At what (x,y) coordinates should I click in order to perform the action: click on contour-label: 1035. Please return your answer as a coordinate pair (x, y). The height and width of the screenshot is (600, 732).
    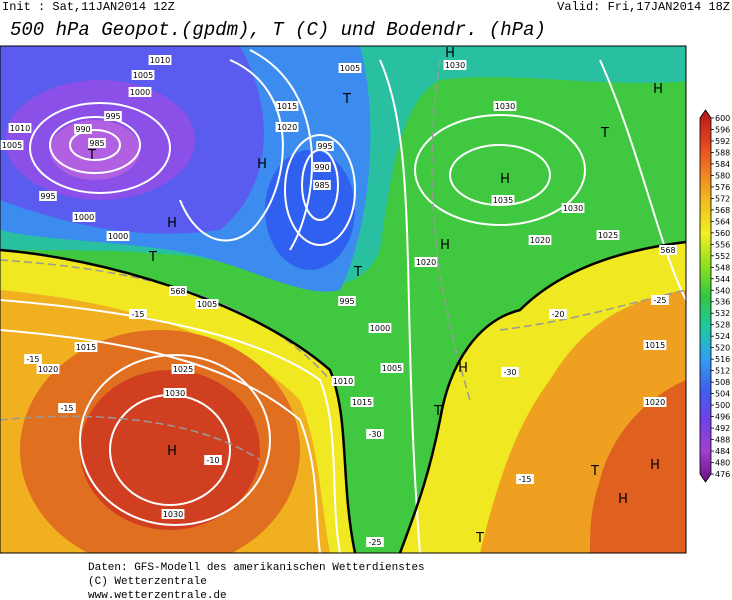
    Looking at the image, I should click on (503, 200).